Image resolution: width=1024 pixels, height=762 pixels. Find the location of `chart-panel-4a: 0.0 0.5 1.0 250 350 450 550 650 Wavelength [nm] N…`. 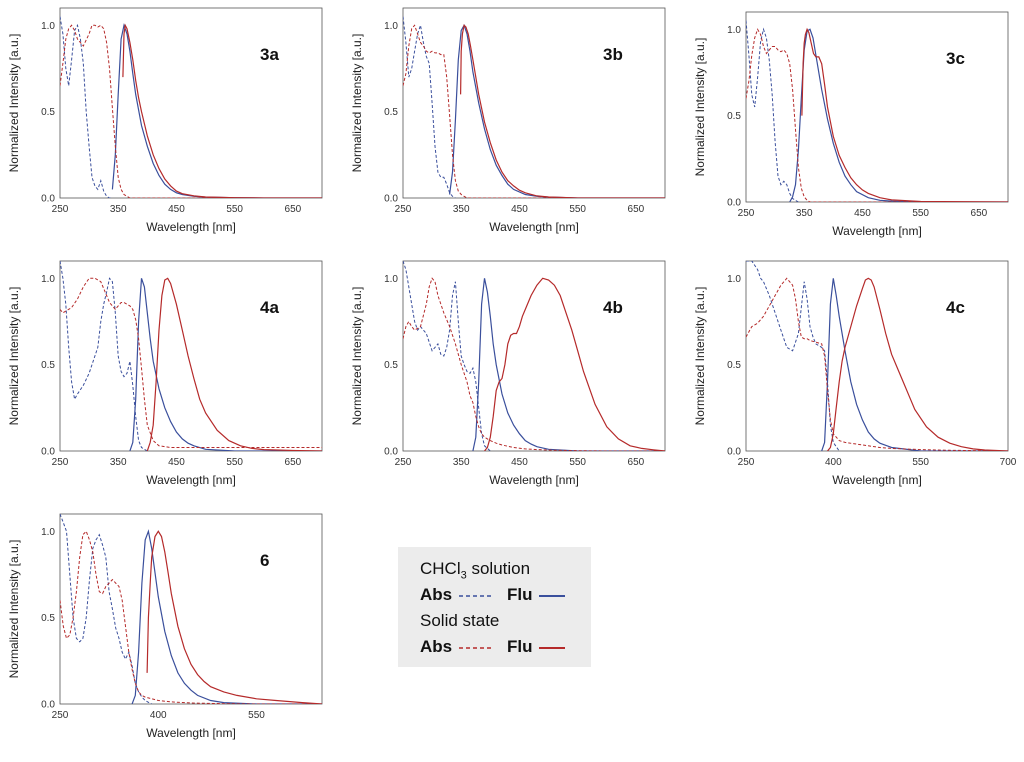

chart-panel-4a: 0.0 0.5 1.0 250 350 450 550 650 Wavelength [nm] N… is located at coordinates (165, 373).